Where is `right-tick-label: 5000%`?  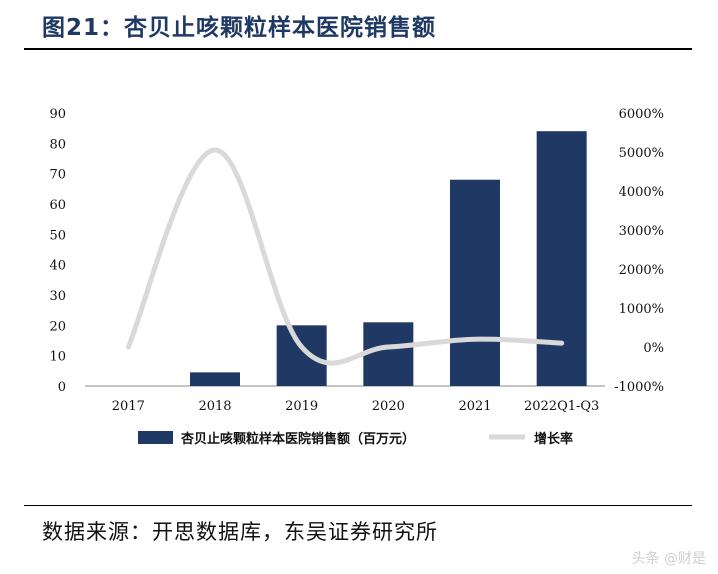 right-tick-label: 5000% is located at coordinates (641, 153).